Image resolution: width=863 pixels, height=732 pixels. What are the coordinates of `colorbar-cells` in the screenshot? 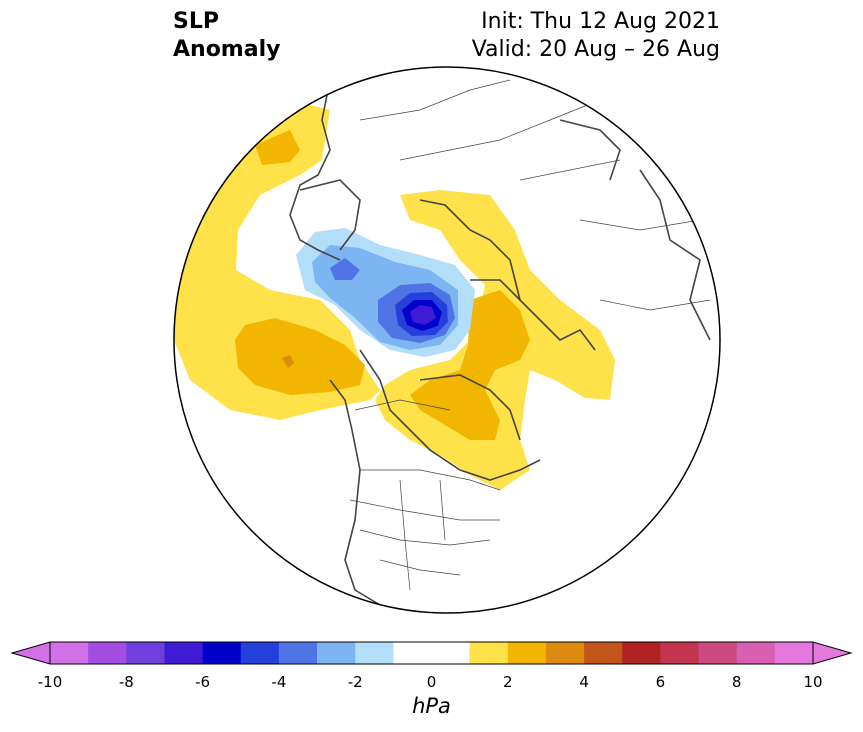 It's located at (432, 653).